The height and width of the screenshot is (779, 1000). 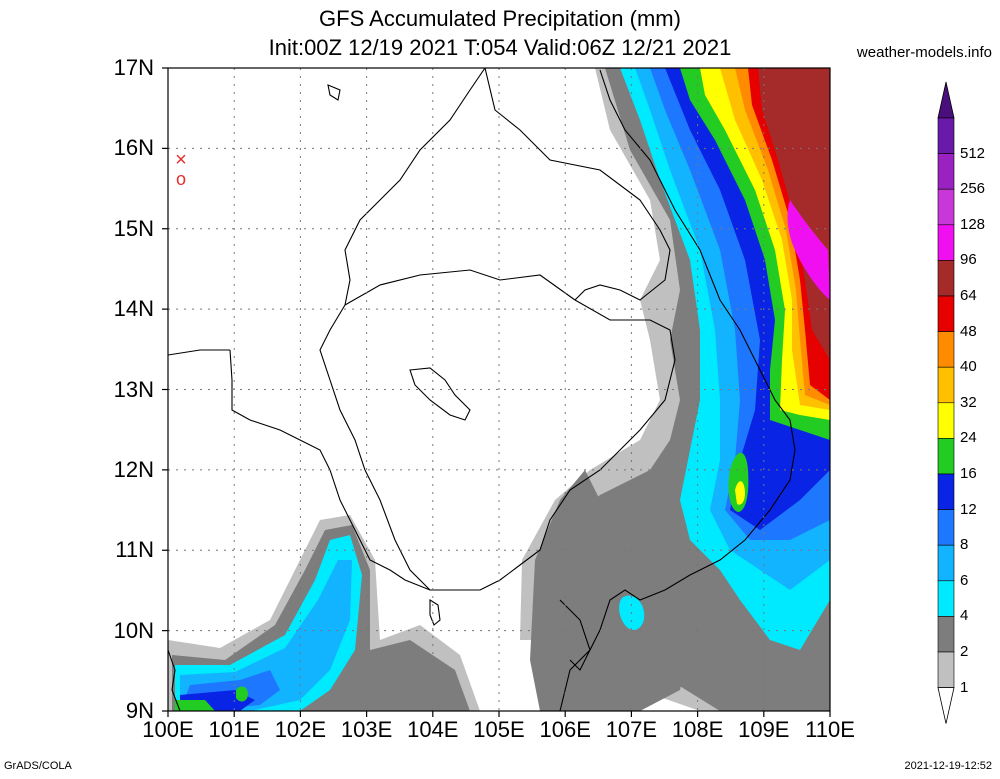 I want to click on legend-label: 12, so click(x=968, y=509).